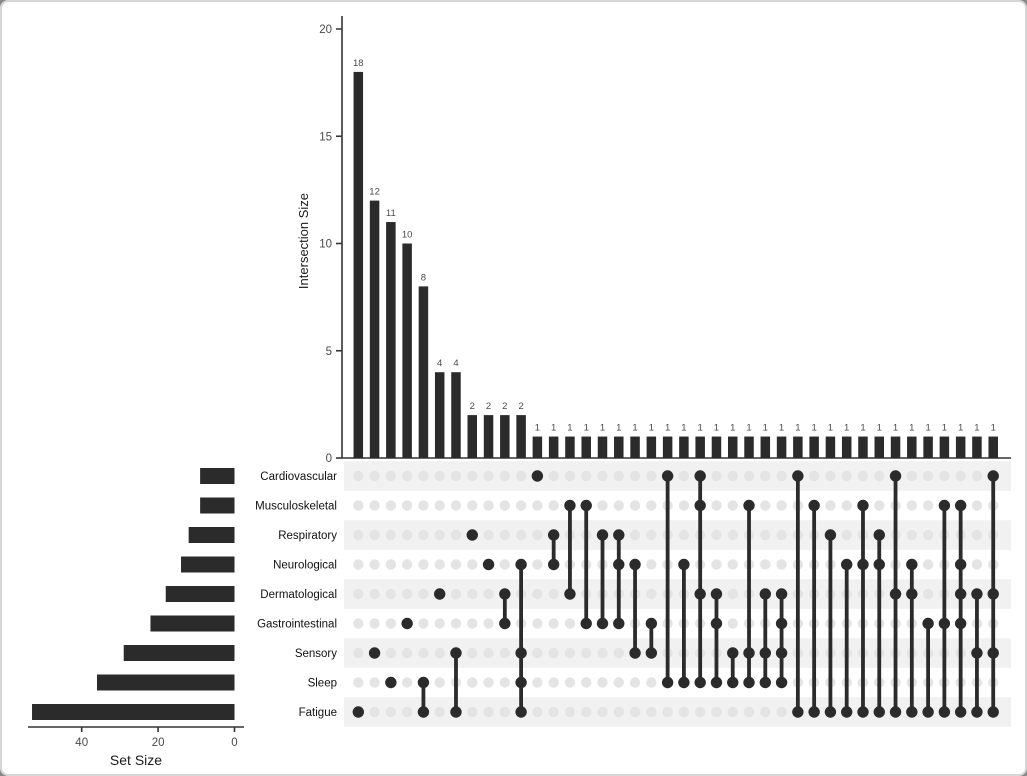 The width and height of the screenshot is (1027, 776). I want to click on intersection-value-label: 2, so click(504, 406).